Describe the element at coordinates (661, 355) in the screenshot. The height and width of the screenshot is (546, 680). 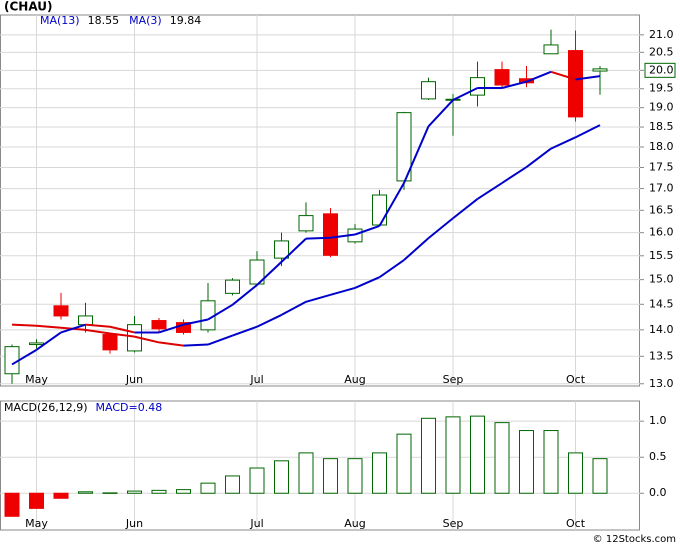
I see `y-tick-label: 13.5` at that location.